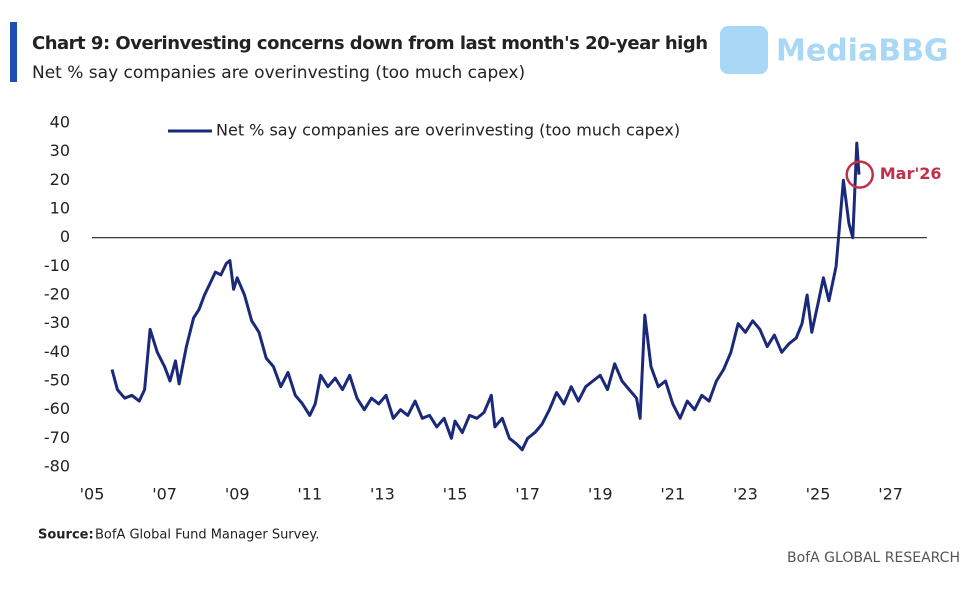  I want to click on y-tick-label: -40, so click(57, 351).